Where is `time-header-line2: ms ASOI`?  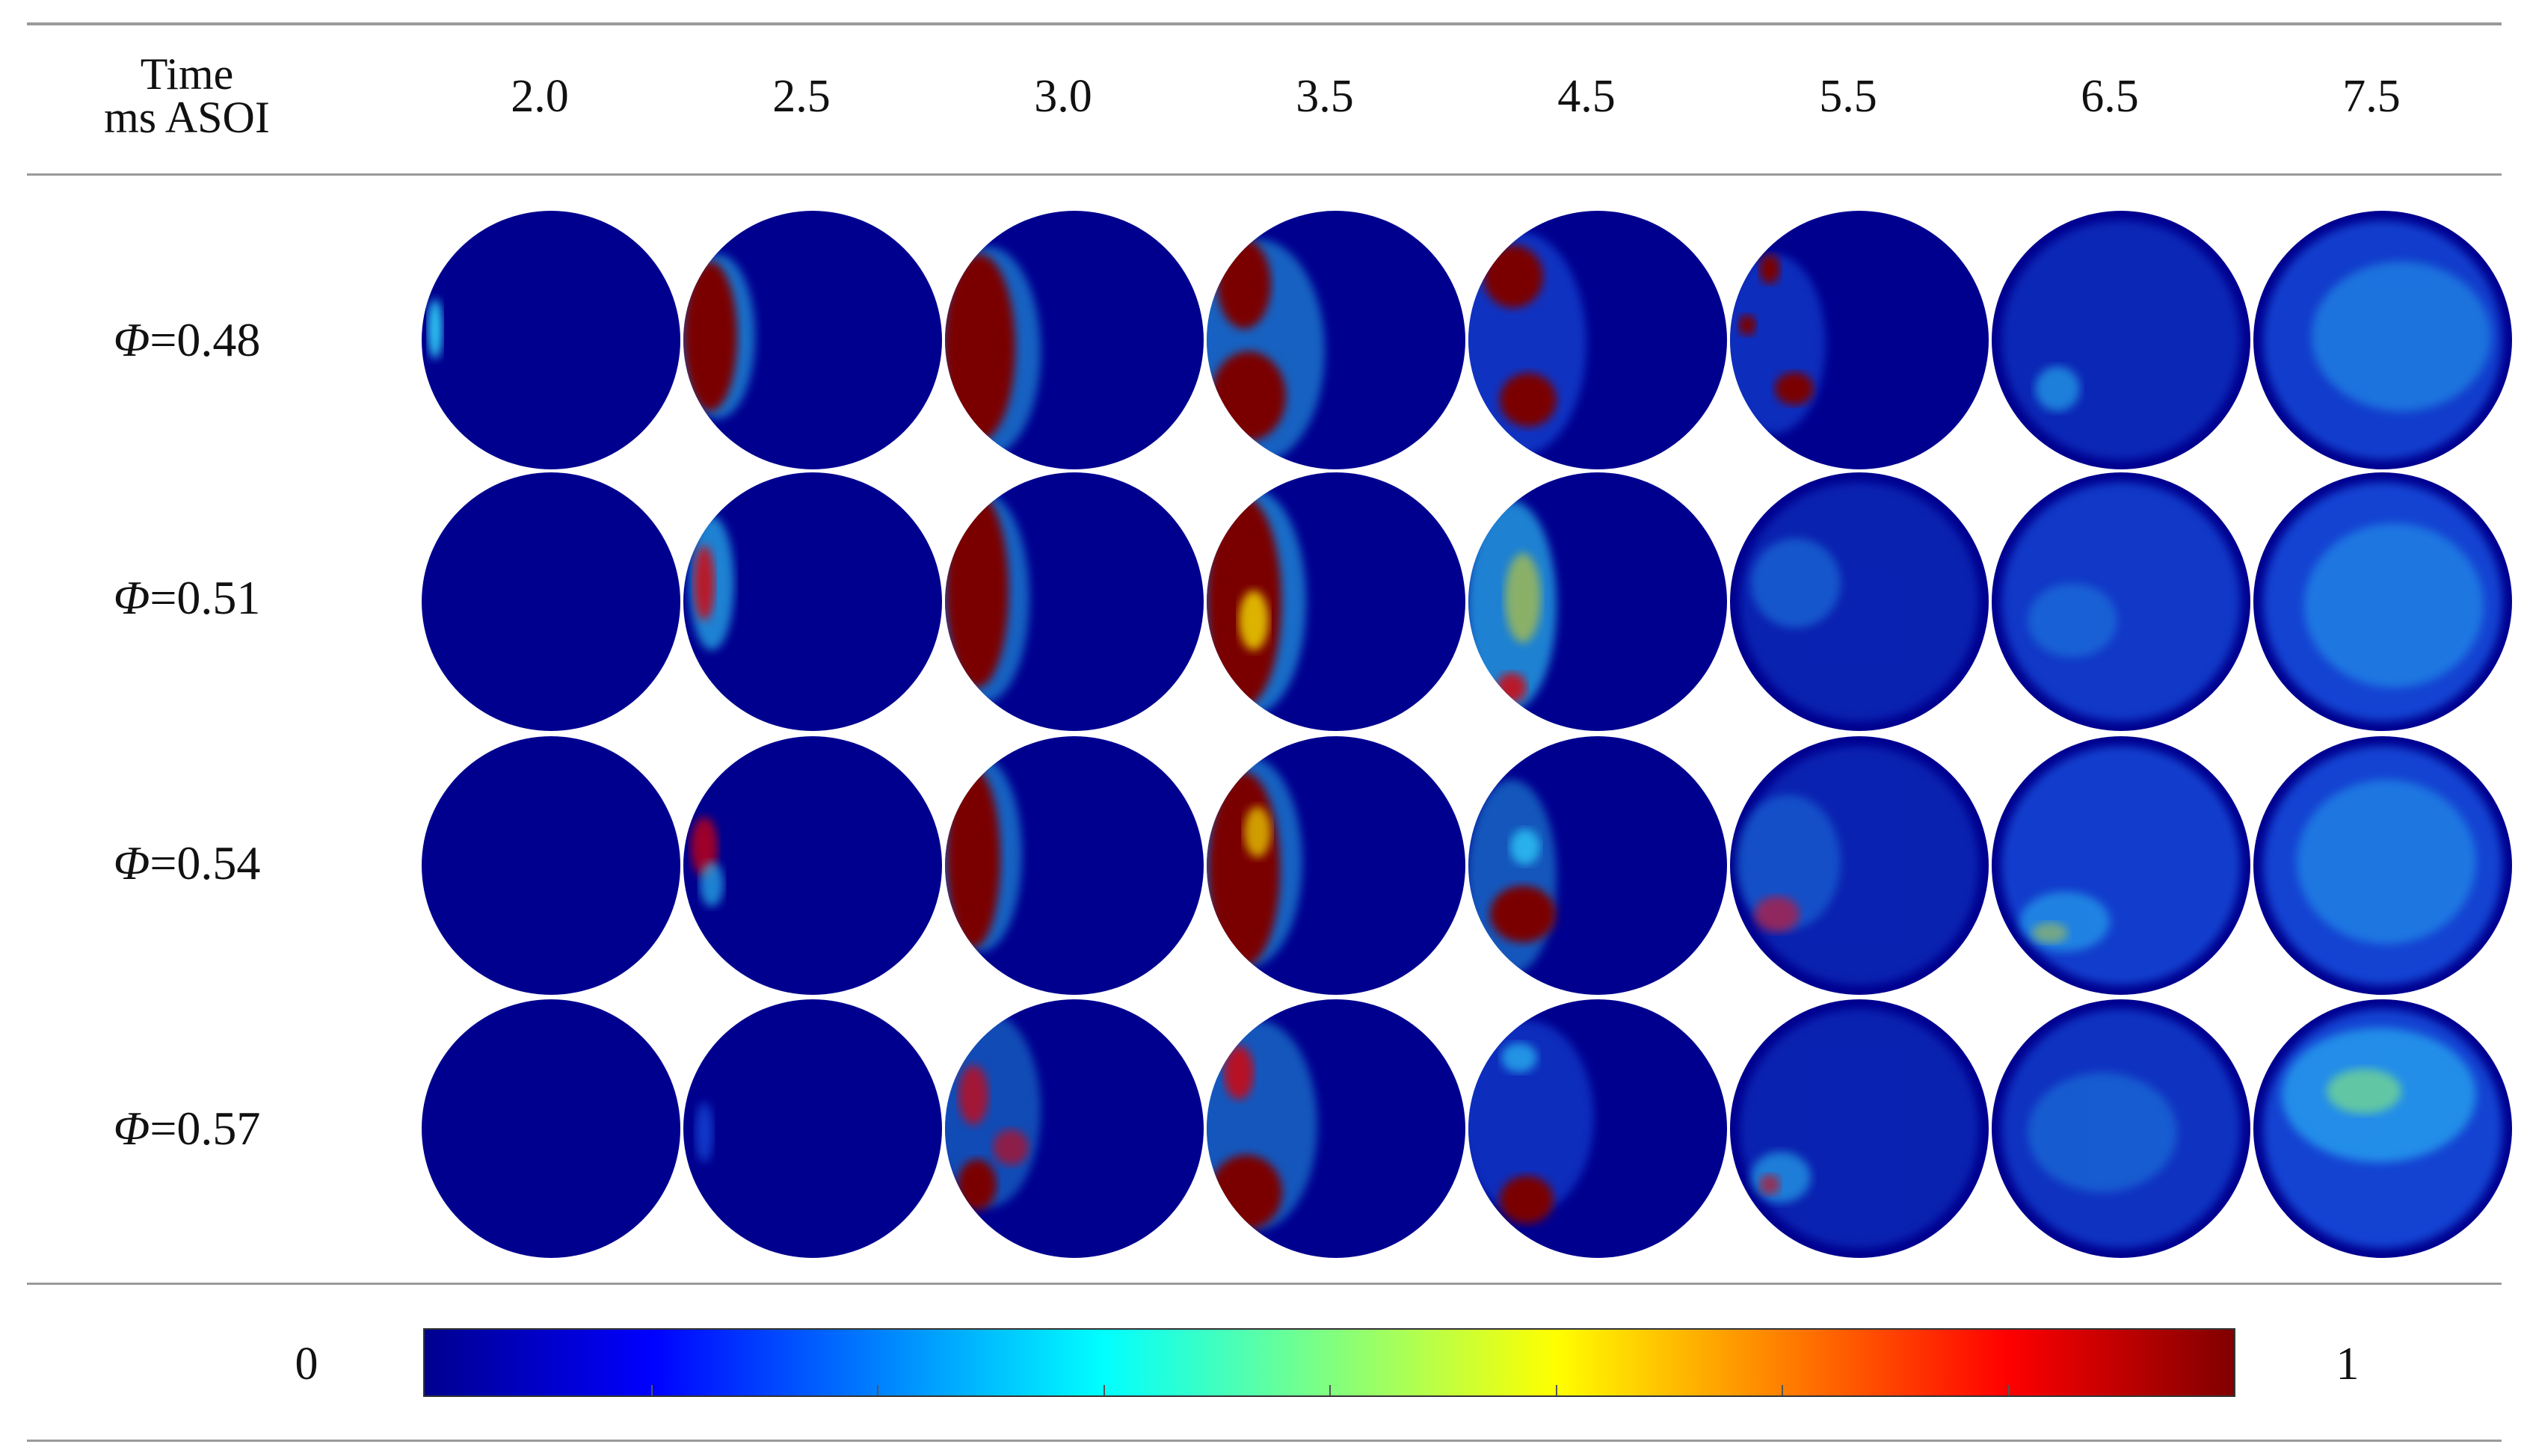
time-header-line2: ms ASOI is located at coordinates (187, 117).